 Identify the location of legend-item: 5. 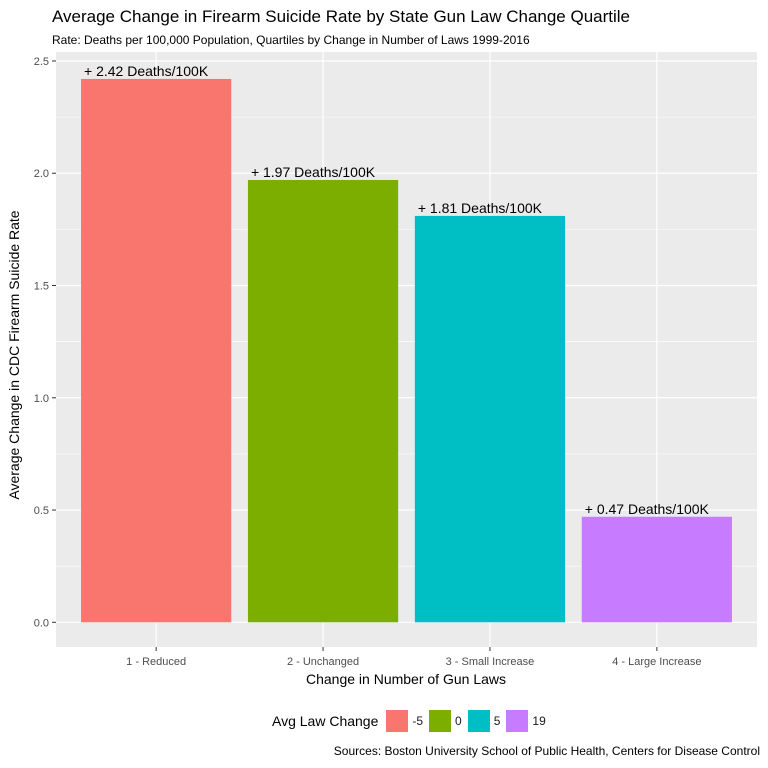
(484, 721).